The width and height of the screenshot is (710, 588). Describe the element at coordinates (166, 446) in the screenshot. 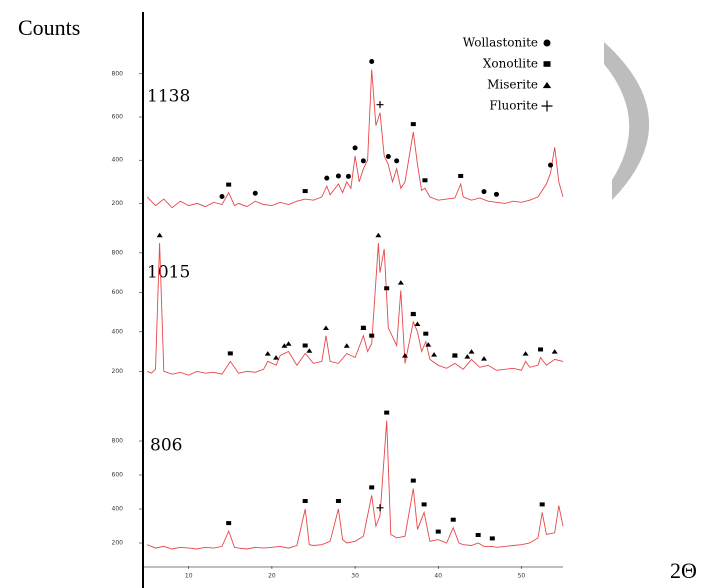

I see `sample-label: 806` at that location.